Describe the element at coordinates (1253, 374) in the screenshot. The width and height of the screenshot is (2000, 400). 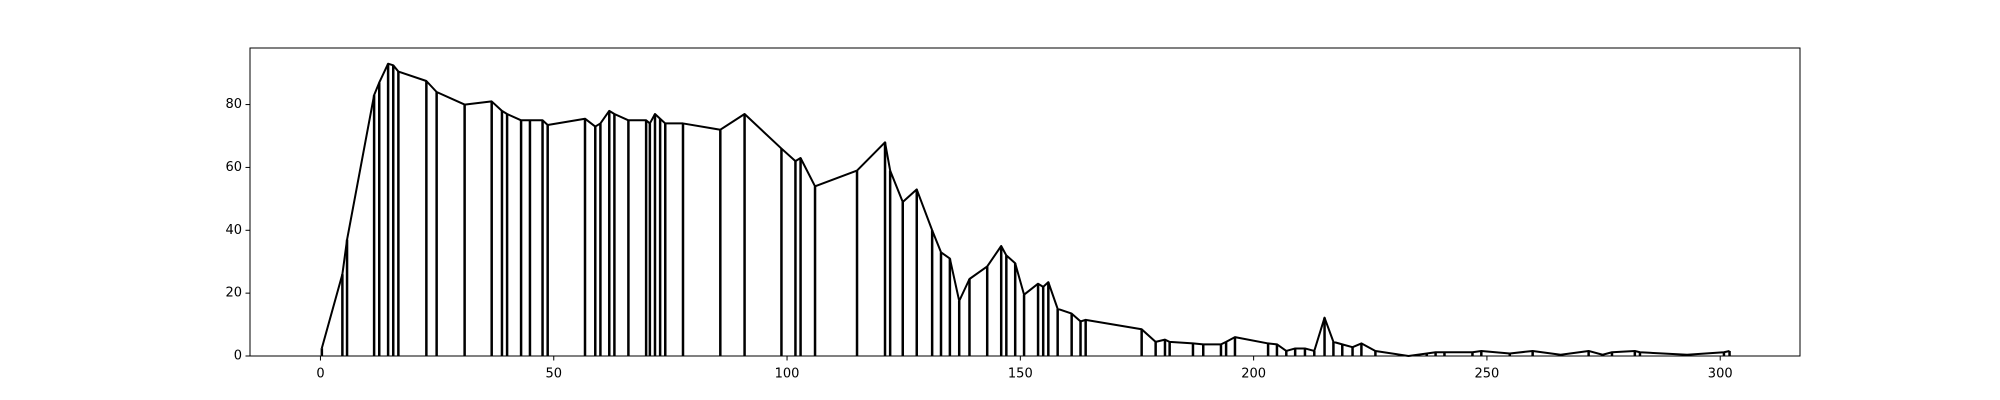
I see `x-tick-label: 200` at that location.